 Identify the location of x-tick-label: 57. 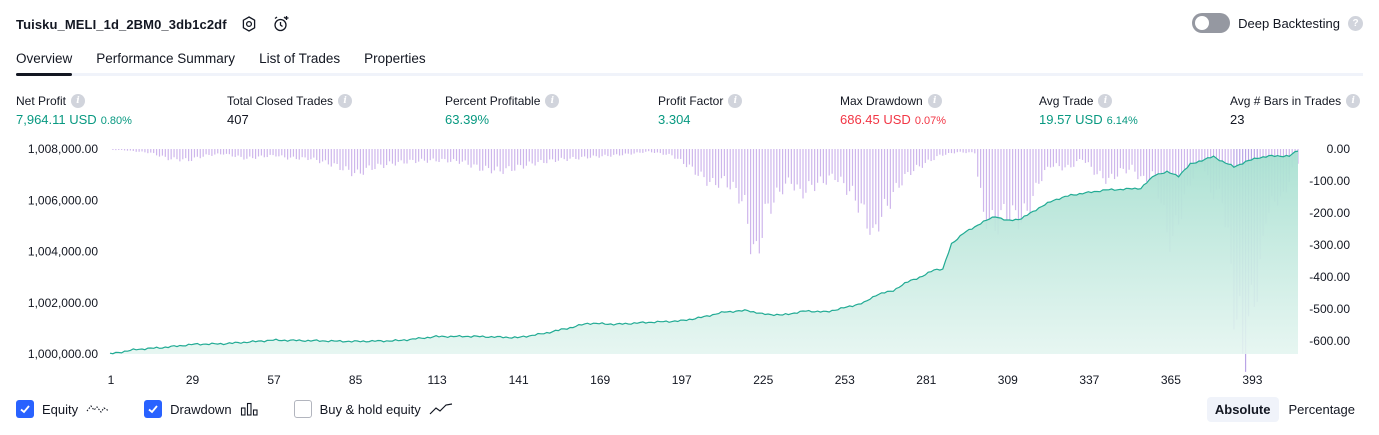
(274, 380).